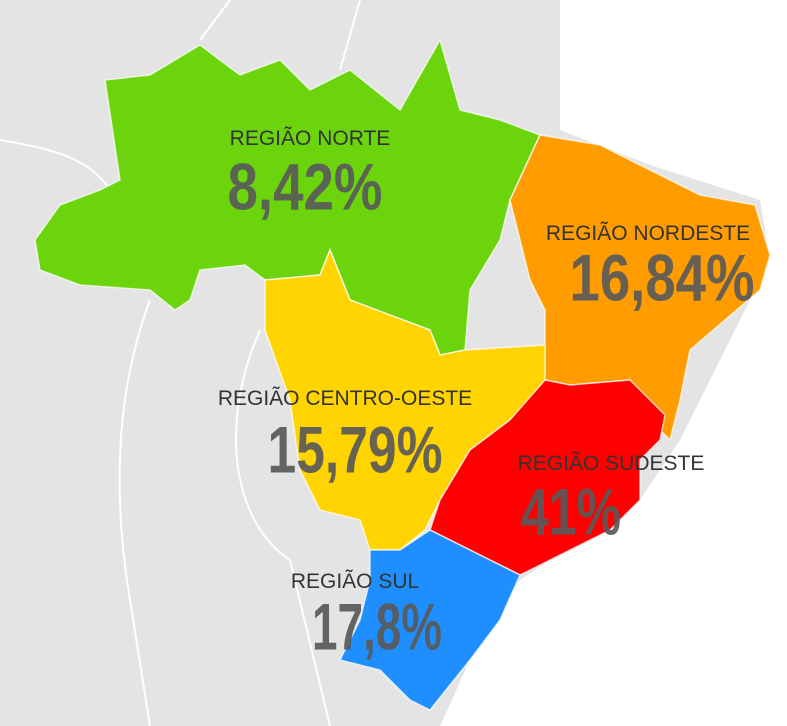  Describe the element at coordinates (662, 277) in the screenshot. I see `region-value: 16,84%` at that location.